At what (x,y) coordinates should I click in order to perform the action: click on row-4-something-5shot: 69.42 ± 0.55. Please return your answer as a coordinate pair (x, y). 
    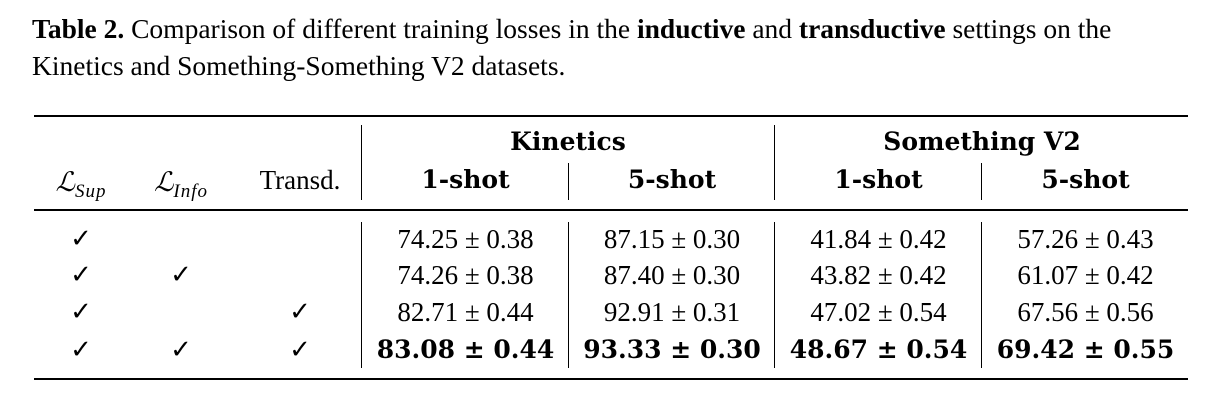
    Looking at the image, I should click on (1085, 349).